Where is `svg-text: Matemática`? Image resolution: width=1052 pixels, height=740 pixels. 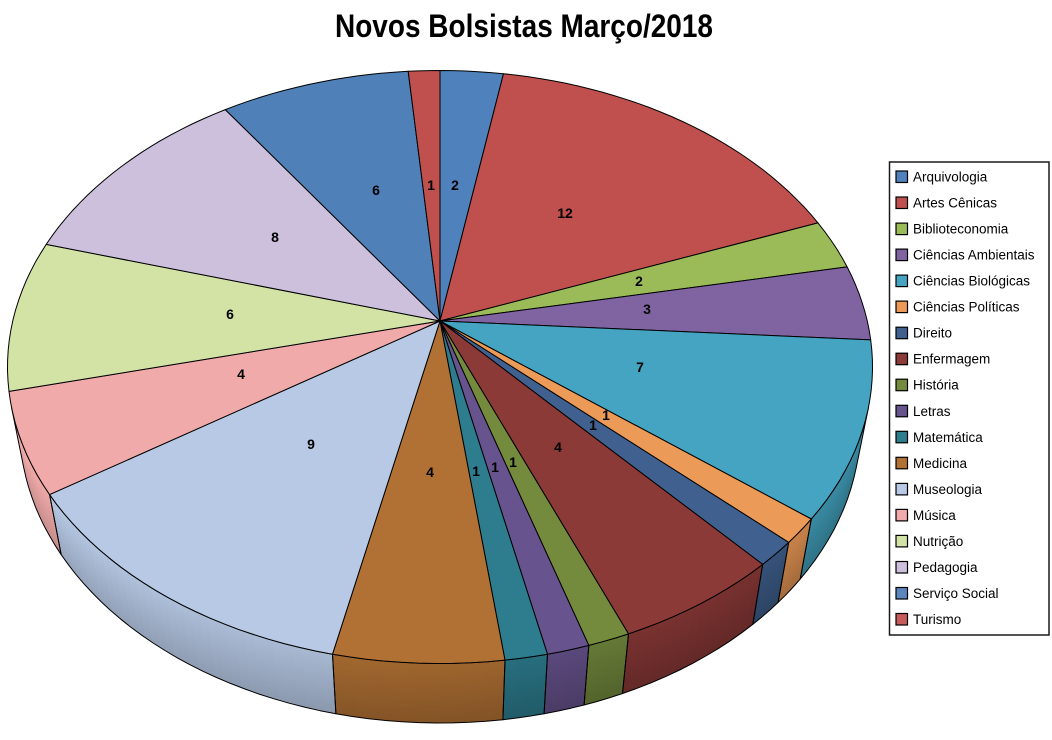
svg-text: Matemática is located at coordinates (948, 437).